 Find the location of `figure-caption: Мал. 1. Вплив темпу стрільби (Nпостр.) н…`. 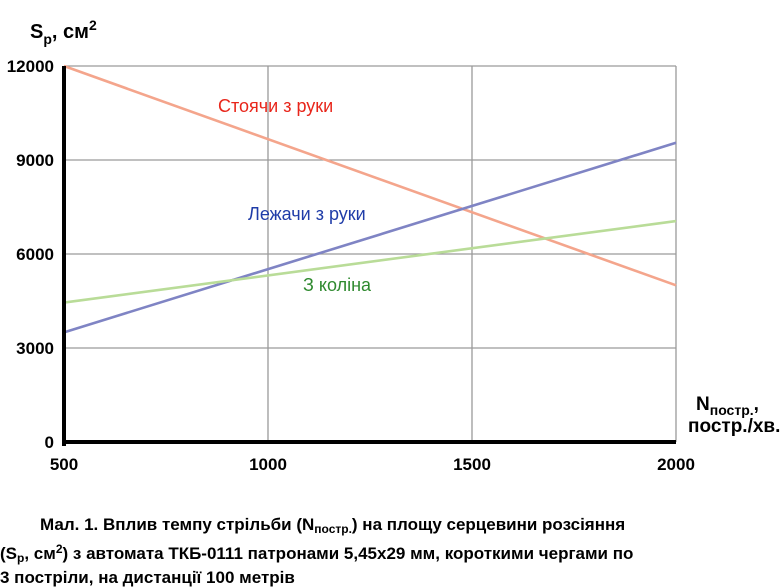

figure-caption: Мал. 1. Вплив темпу стрільби (Nпостр.) н… is located at coordinates (390, 551).